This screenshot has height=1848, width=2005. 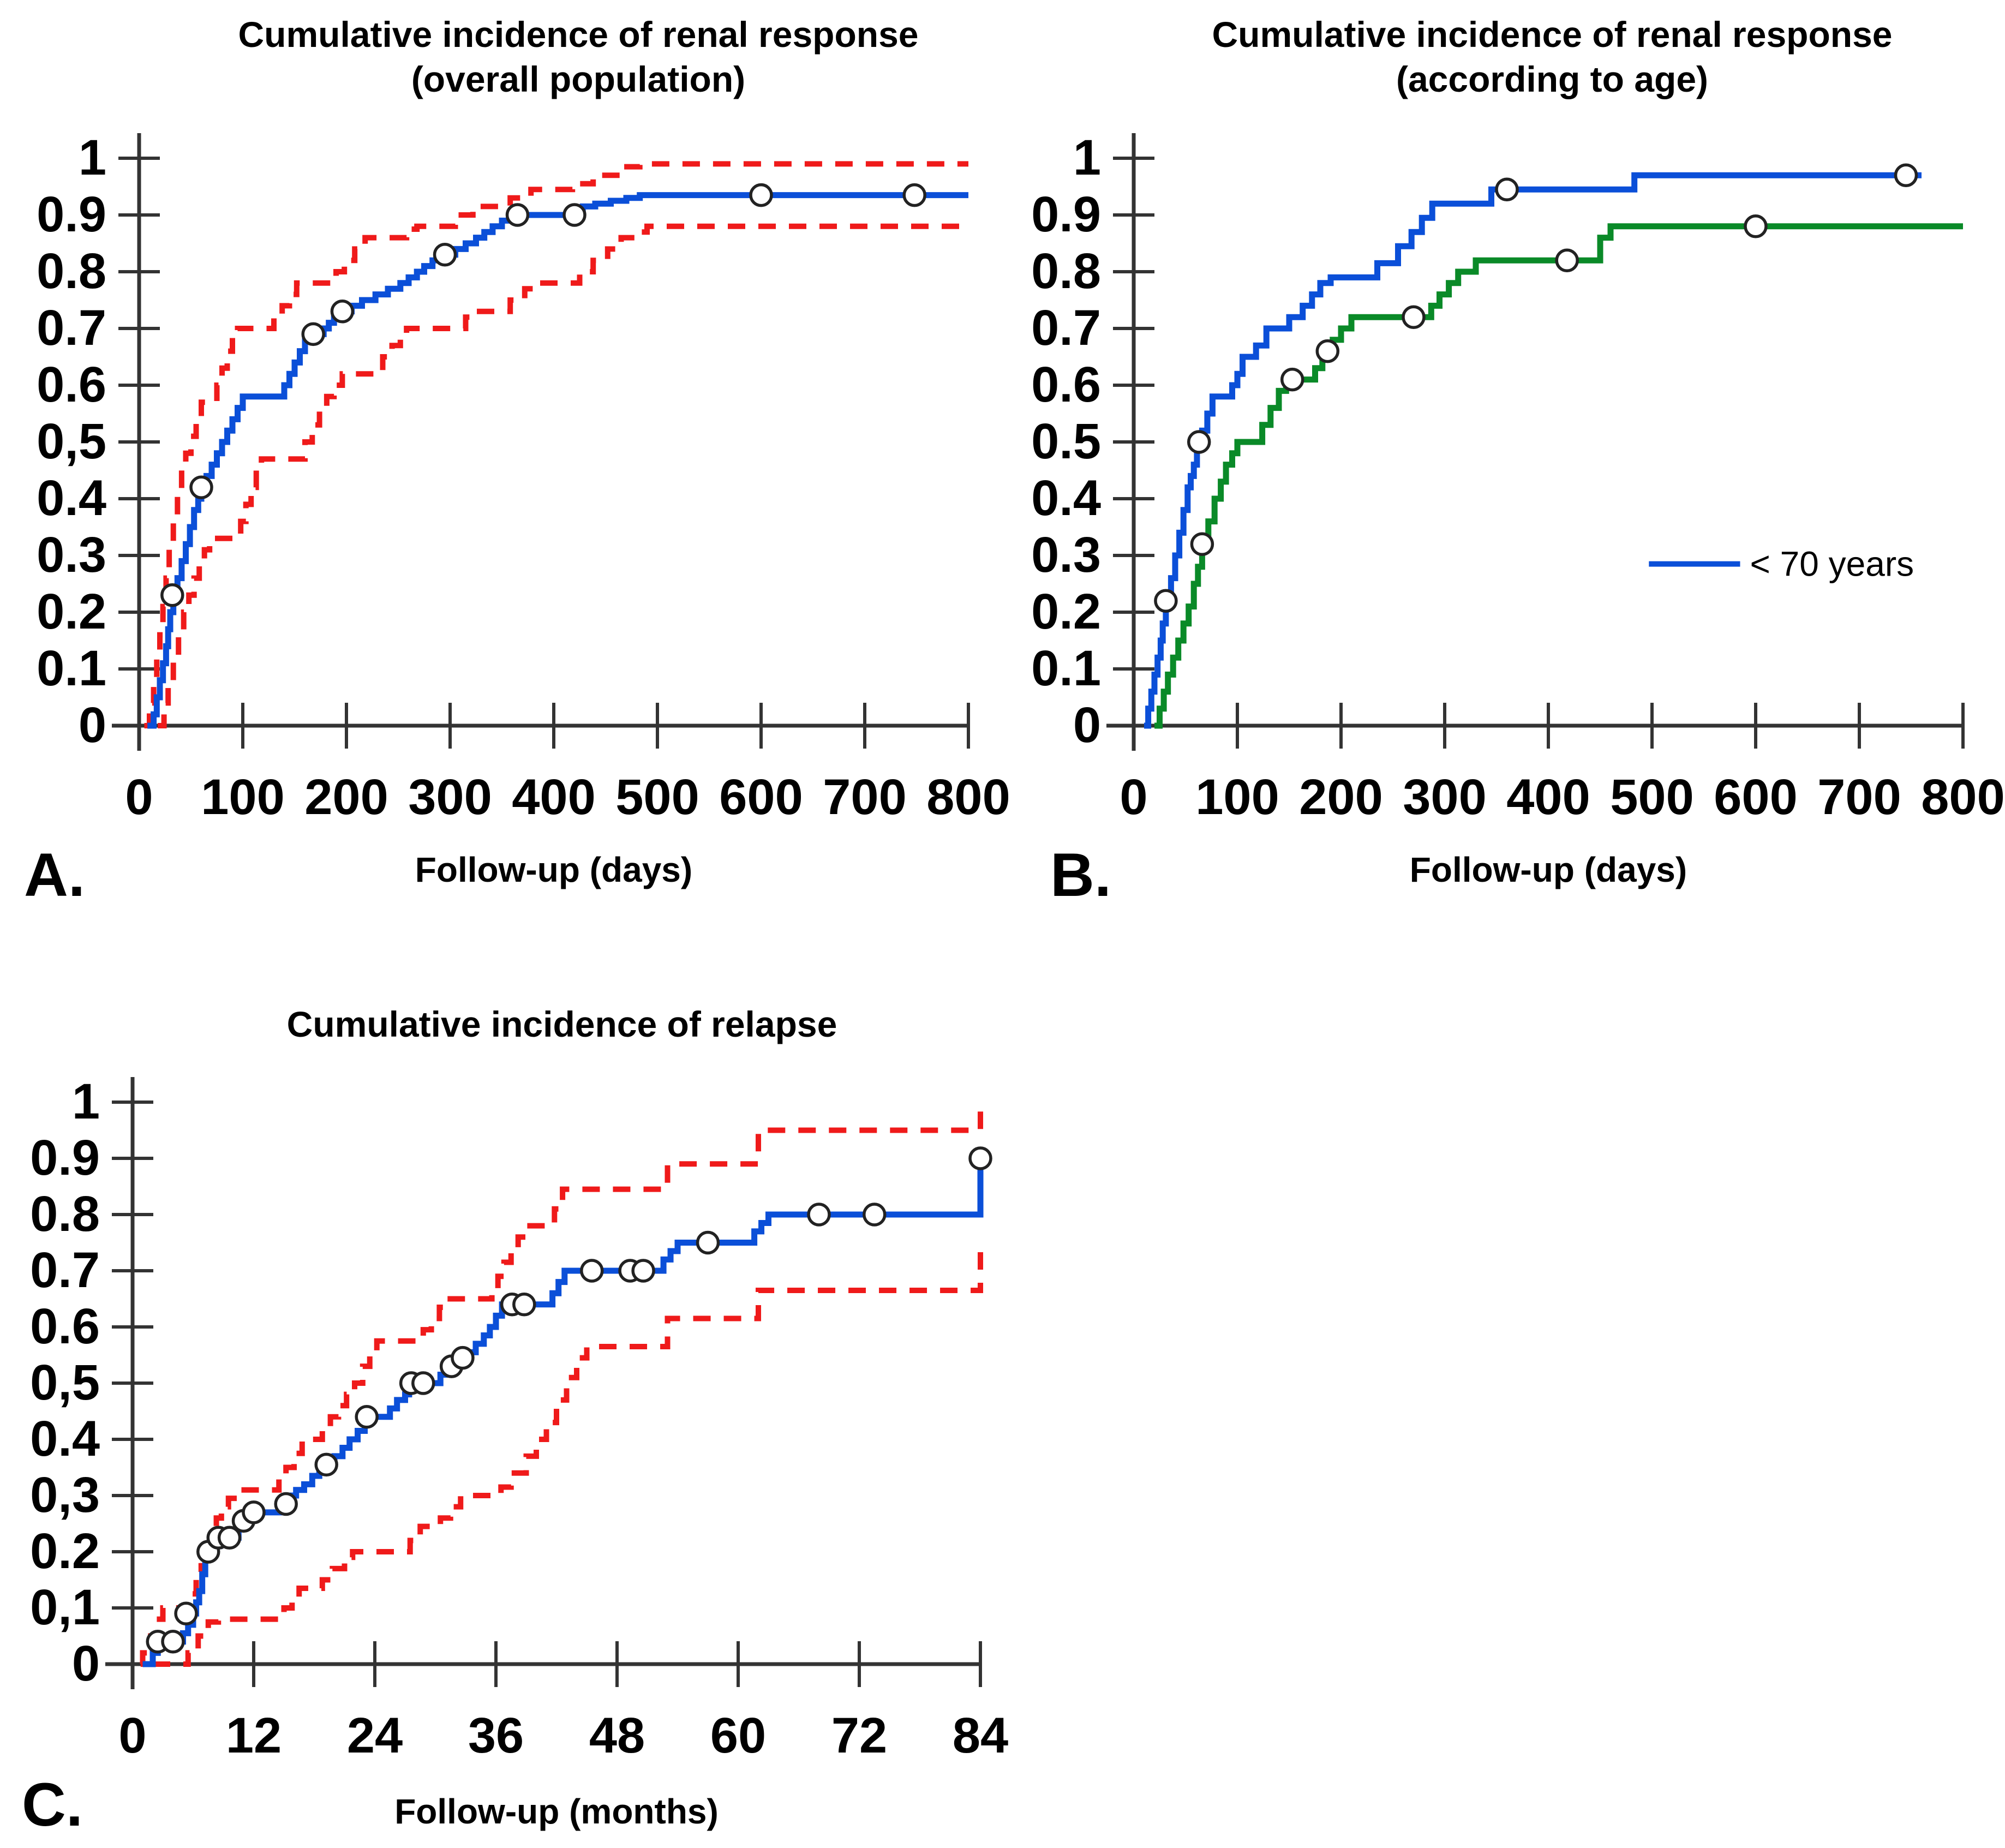 What do you see at coordinates (562, 1024) in the screenshot?
I see `chart-c-title-line1: Cumulative incidence of relapse` at bounding box center [562, 1024].